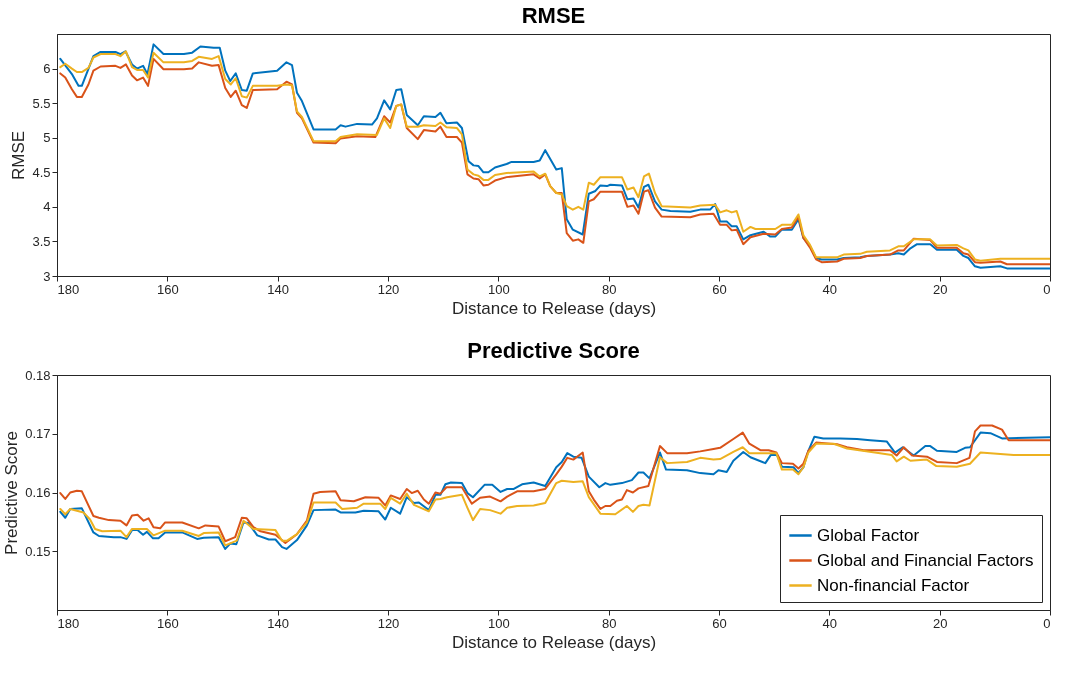 Image resolution: width=1068 pixels, height=679 pixels. I want to click on y-tick-label: 0.16, so click(38, 492).